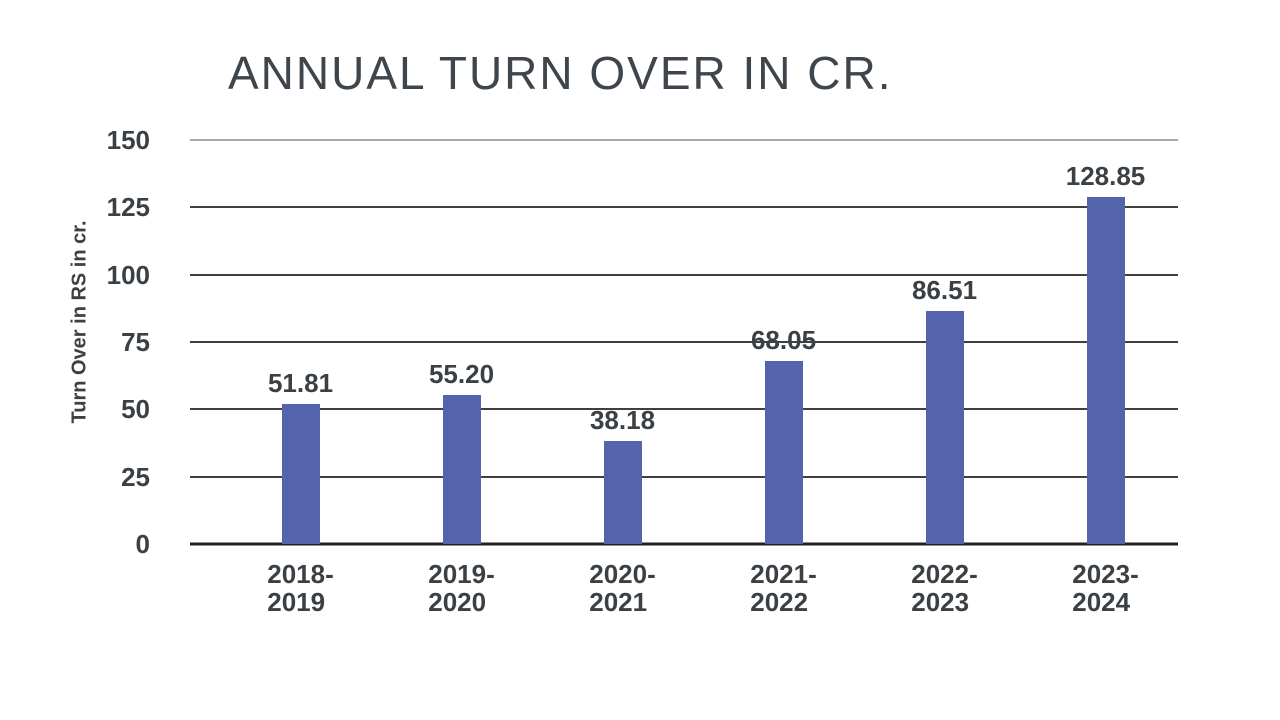 This screenshot has width=1280, height=720. I want to click on x-tick-cell: 2019- 2020, so click(461, 588).